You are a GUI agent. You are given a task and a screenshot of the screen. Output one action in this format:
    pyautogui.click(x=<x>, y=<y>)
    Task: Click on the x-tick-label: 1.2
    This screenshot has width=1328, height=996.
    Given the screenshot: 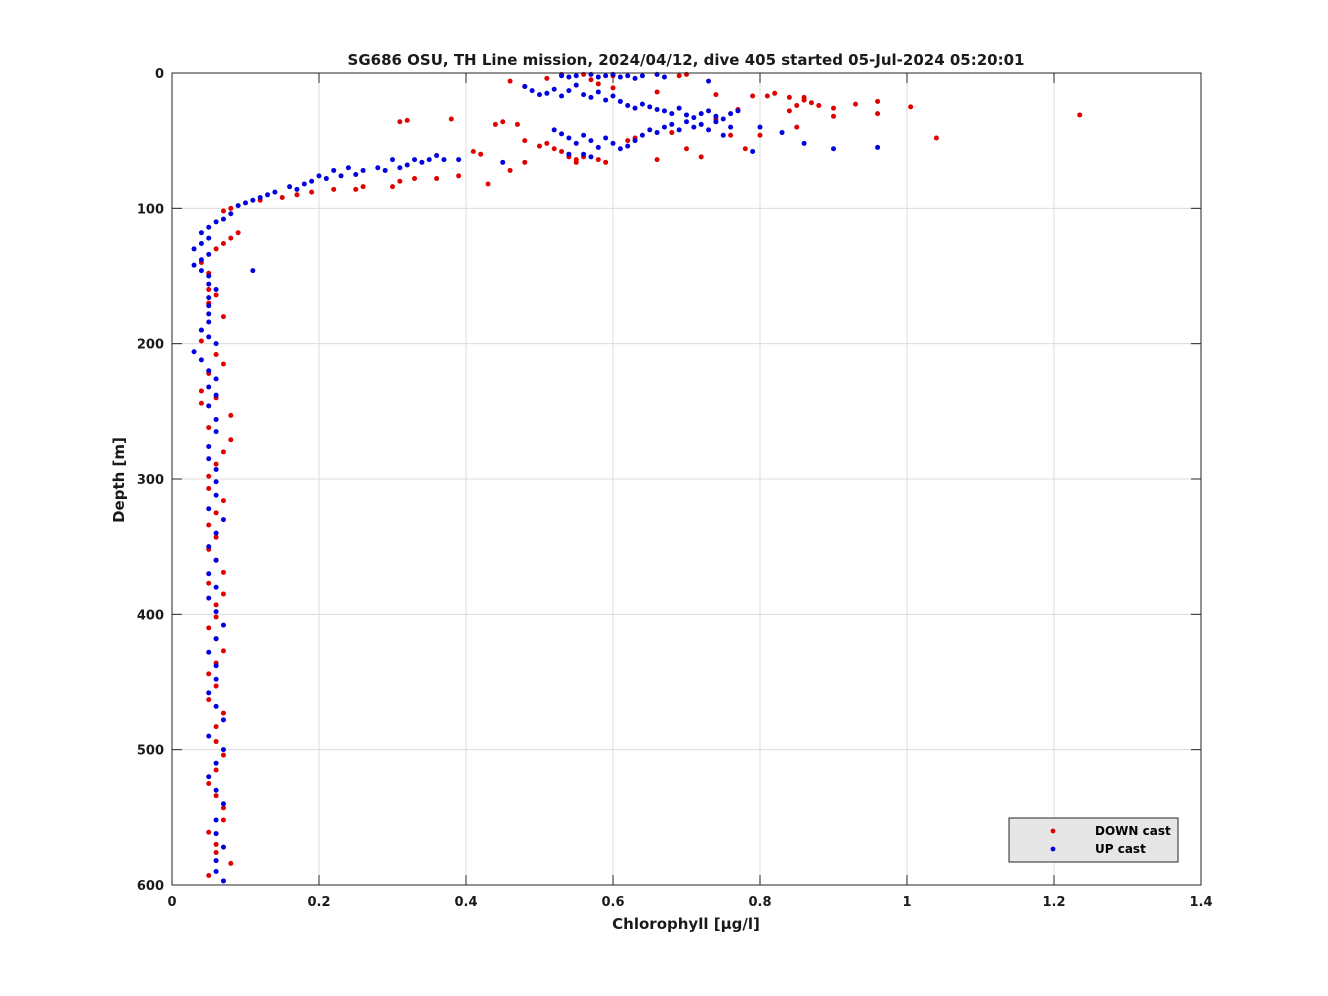 What is the action you would take?
    pyautogui.click(x=1053, y=902)
    